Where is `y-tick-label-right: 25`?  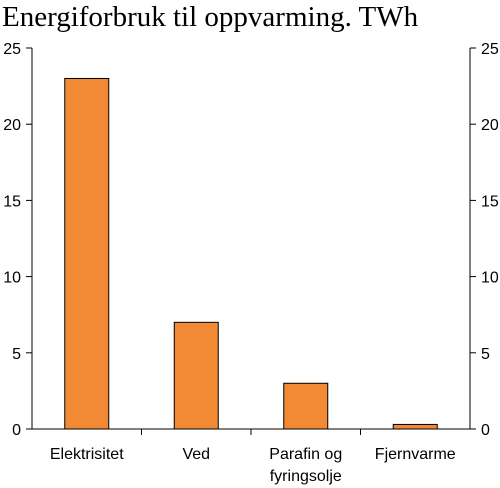
y-tick-label-right: 25 is located at coordinates (490, 49).